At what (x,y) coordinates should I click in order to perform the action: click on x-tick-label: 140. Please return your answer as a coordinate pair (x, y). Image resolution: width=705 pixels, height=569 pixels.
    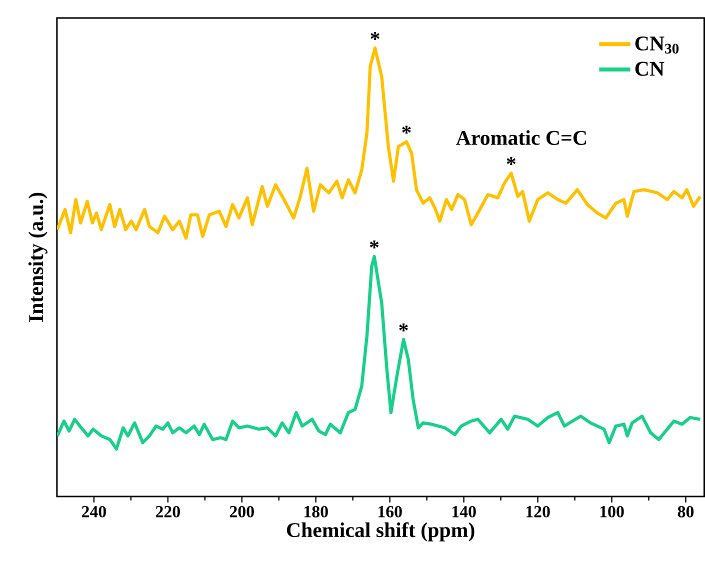
    Looking at the image, I should click on (464, 512).